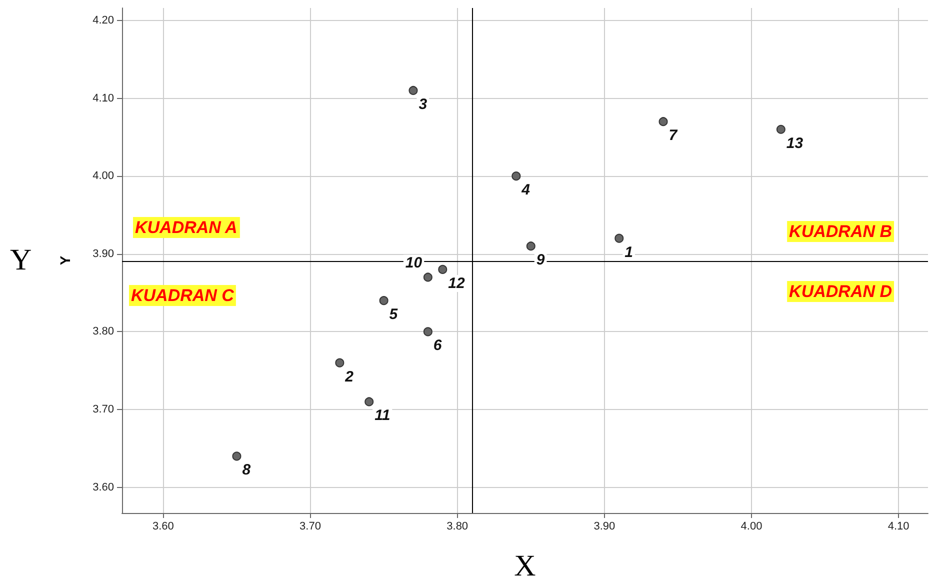 The width and height of the screenshot is (930, 586). Describe the element at coordinates (310, 526) in the screenshot. I see `x-tick-label: 3.70` at that location.